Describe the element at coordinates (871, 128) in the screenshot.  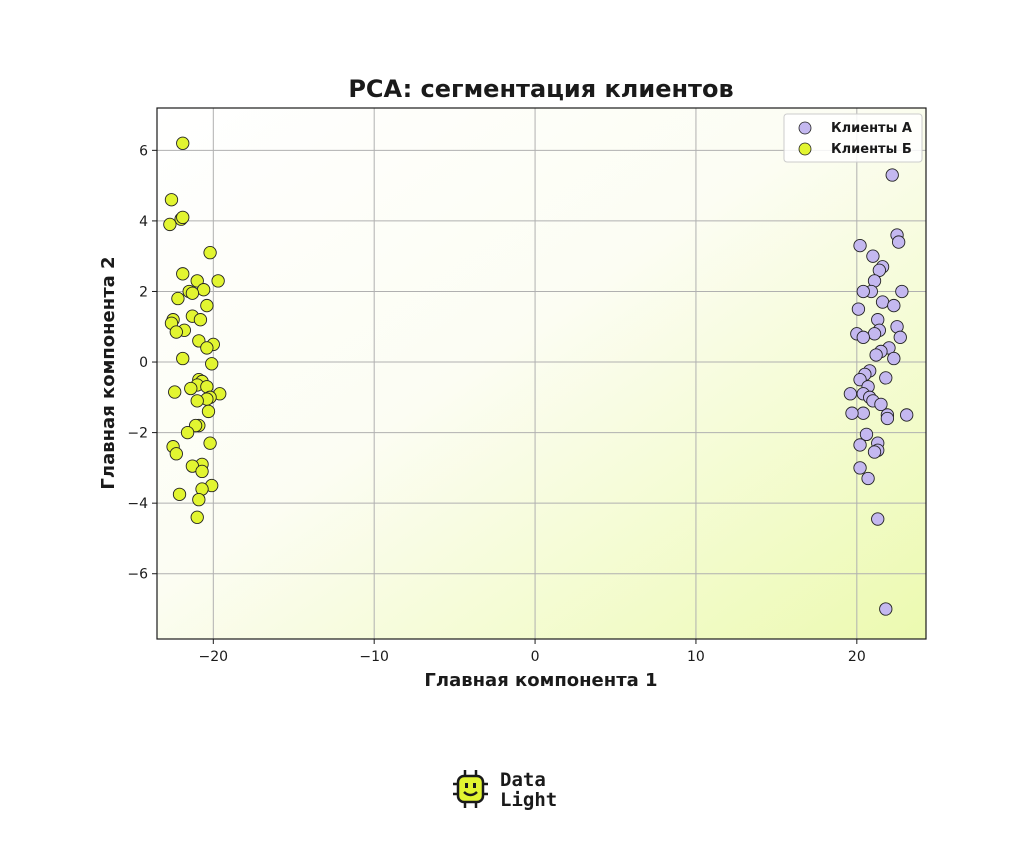
I see `legend-label-a: Клиенты А` at that location.